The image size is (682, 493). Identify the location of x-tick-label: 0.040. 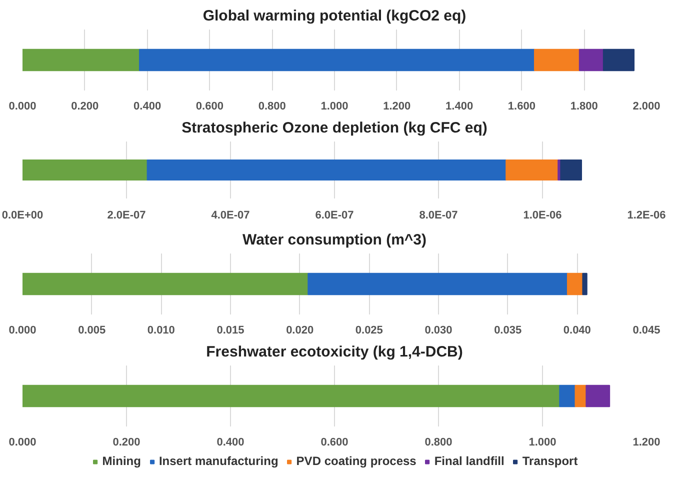
(577, 330).